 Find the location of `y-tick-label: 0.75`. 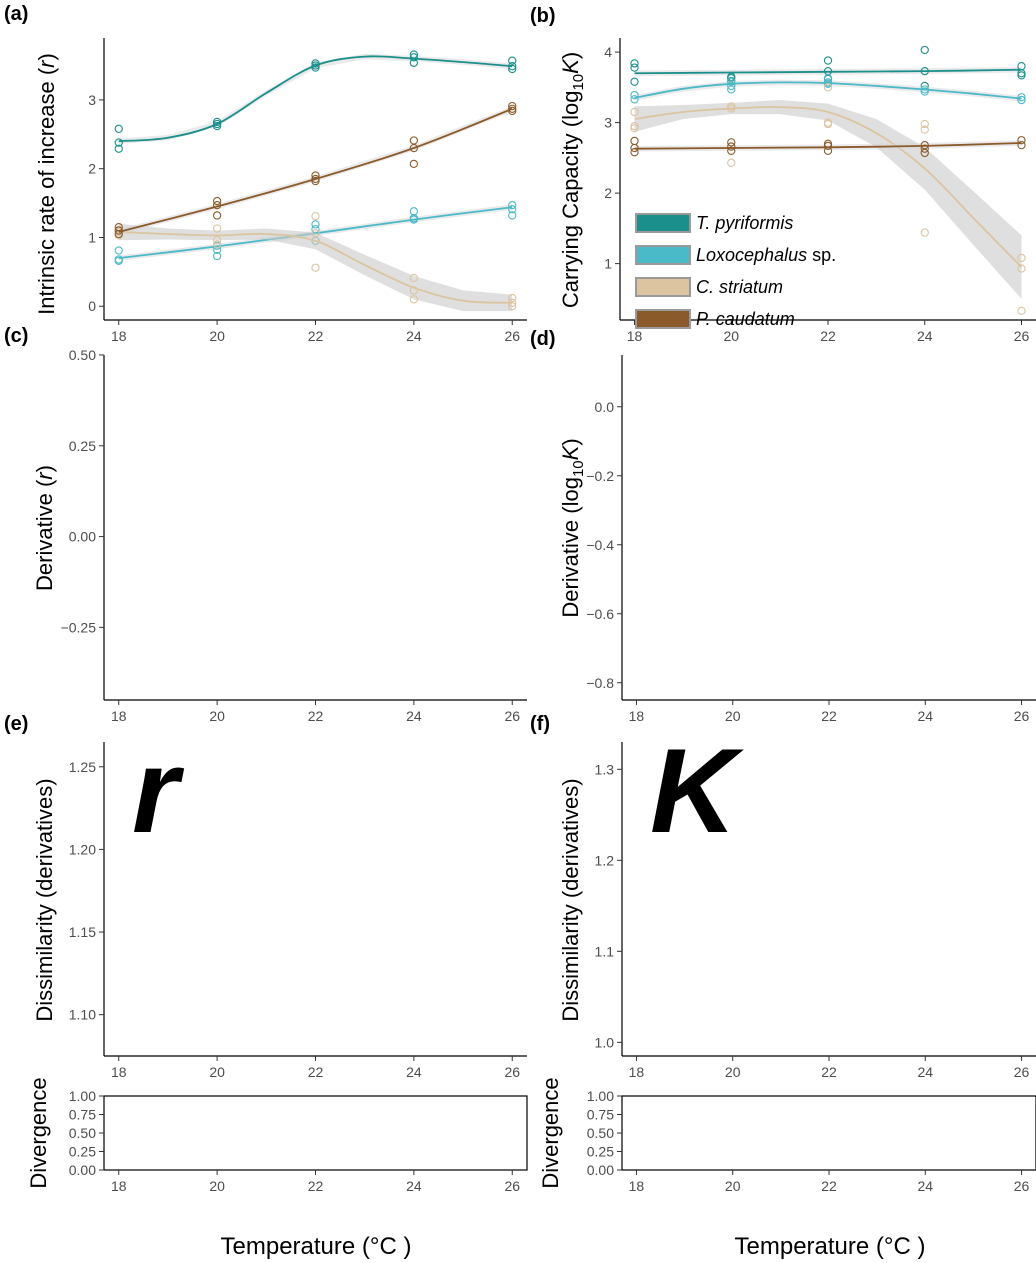

y-tick-label: 0.75 is located at coordinates (600, 1115).